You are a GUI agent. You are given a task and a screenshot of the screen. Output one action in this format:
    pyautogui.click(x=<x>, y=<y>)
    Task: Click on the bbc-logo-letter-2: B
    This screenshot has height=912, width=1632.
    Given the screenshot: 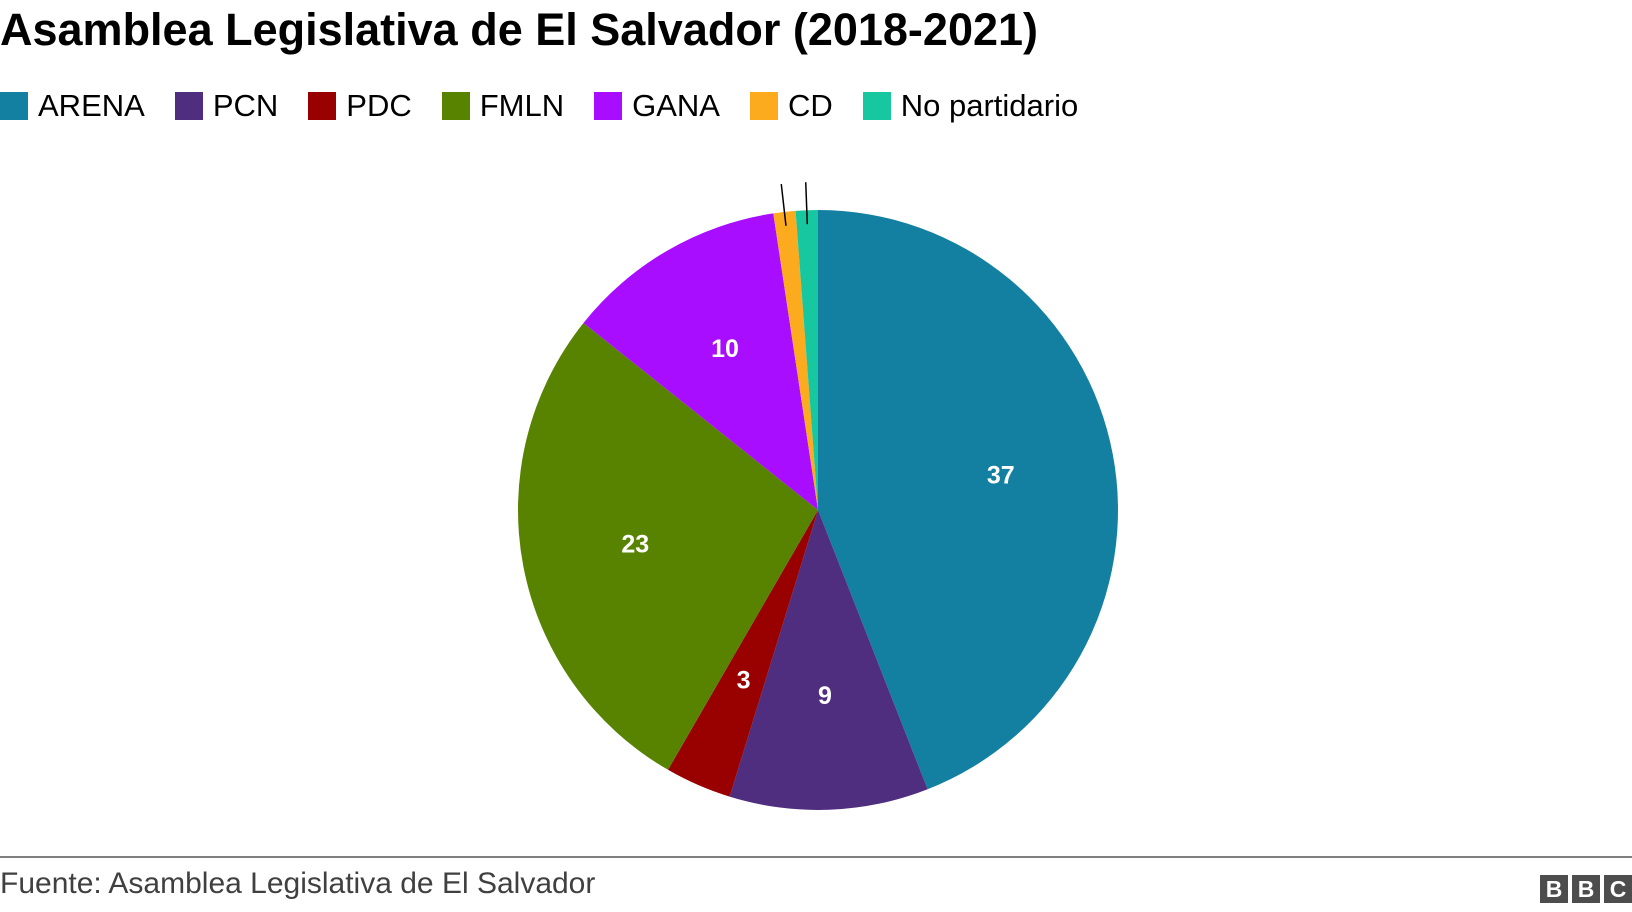 What is the action you would take?
    pyautogui.click(x=1586, y=889)
    